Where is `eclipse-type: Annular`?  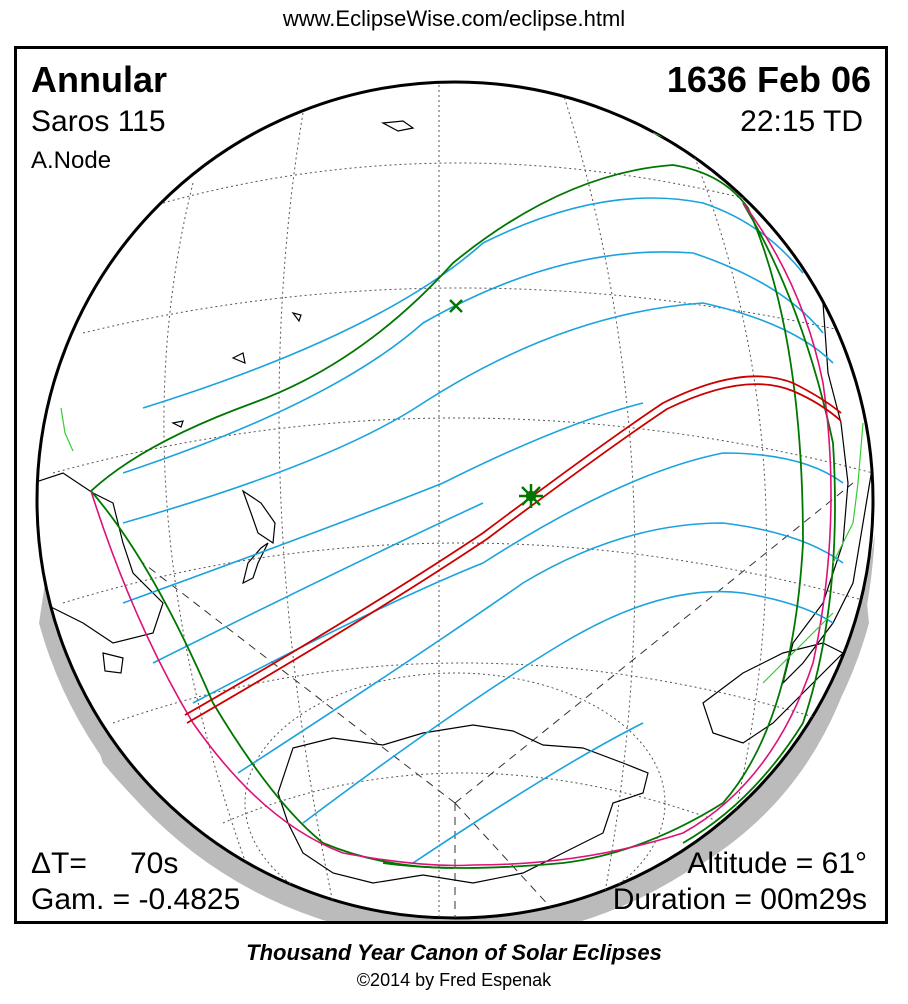
eclipse-type: Annular is located at coordinates (99, 79).